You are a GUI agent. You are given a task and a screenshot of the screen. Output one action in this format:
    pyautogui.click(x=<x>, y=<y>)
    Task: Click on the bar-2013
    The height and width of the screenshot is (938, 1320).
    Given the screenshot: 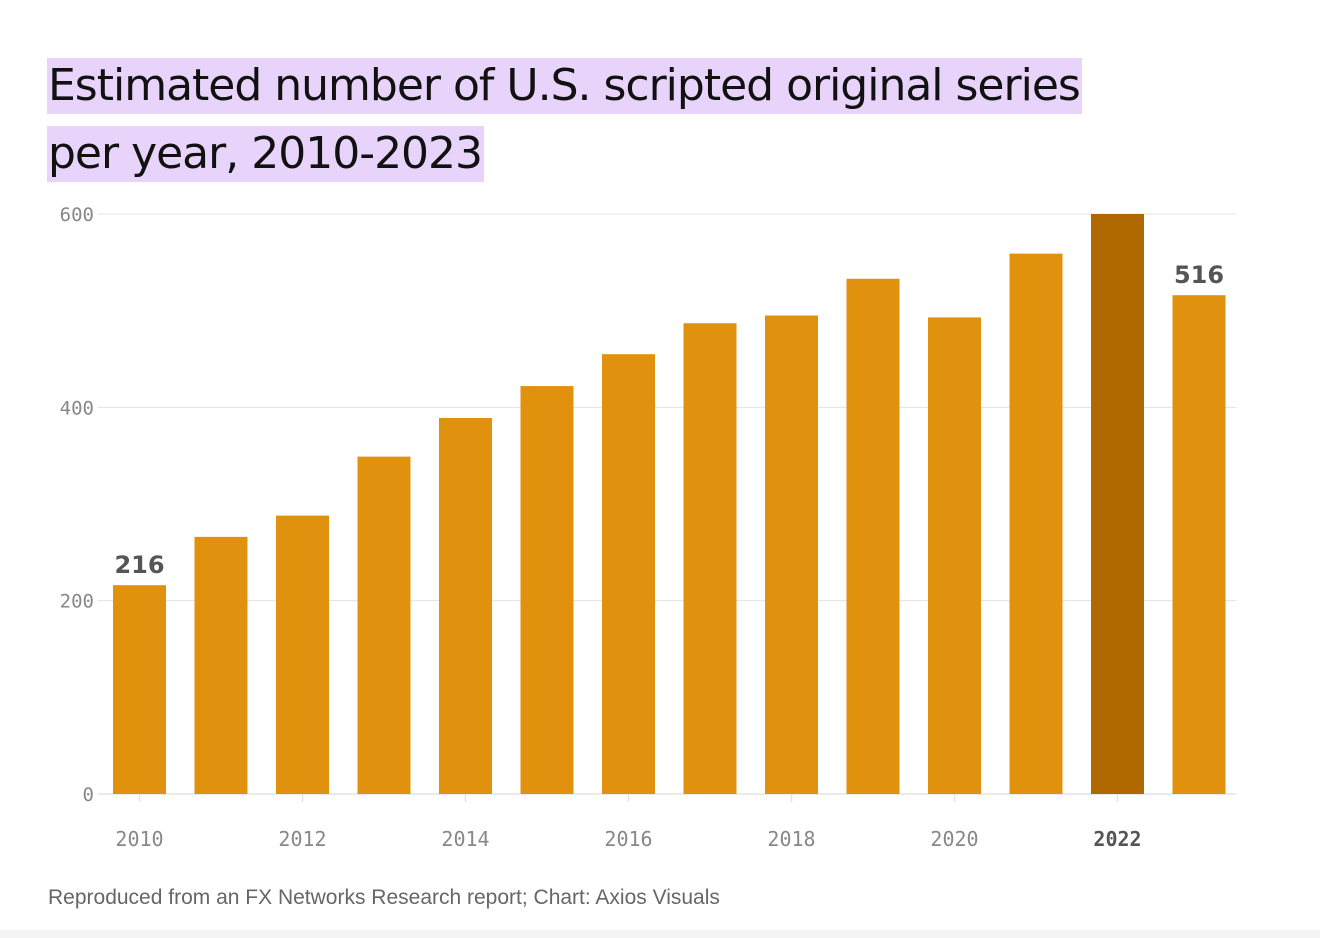 What is the action you would take?
    pyautogui.click(x=384, y=625)
    